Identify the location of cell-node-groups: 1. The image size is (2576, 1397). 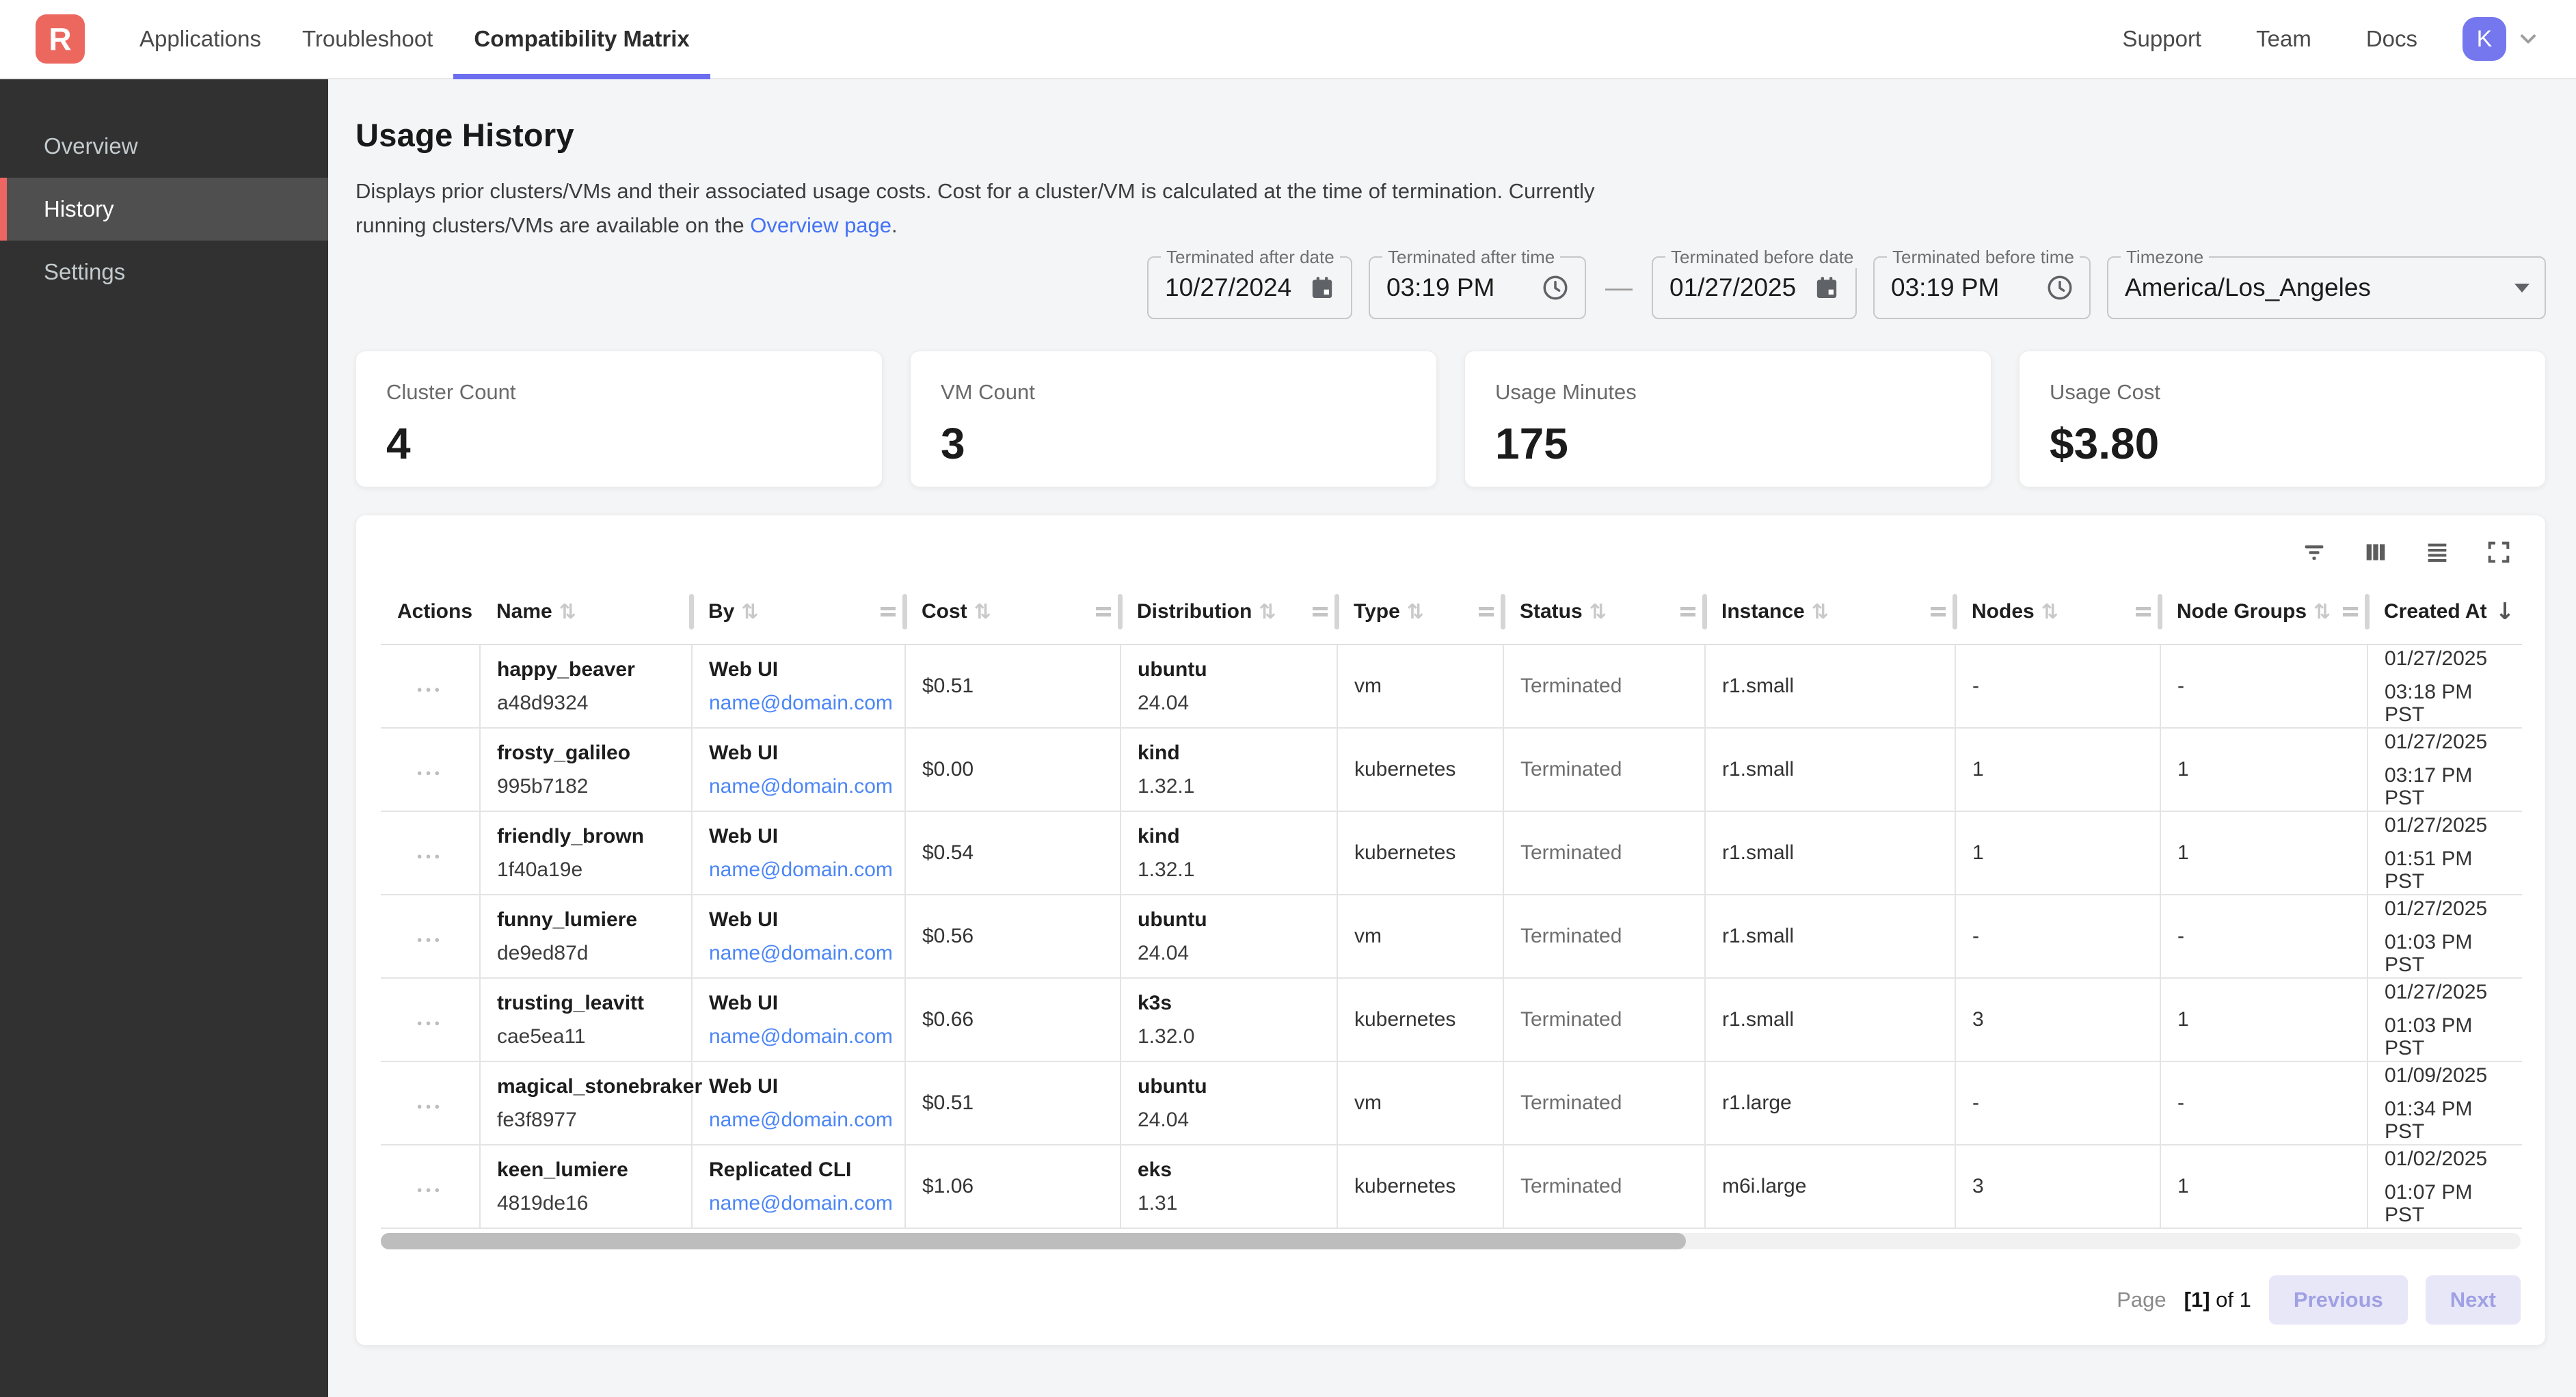
(2263, 853).